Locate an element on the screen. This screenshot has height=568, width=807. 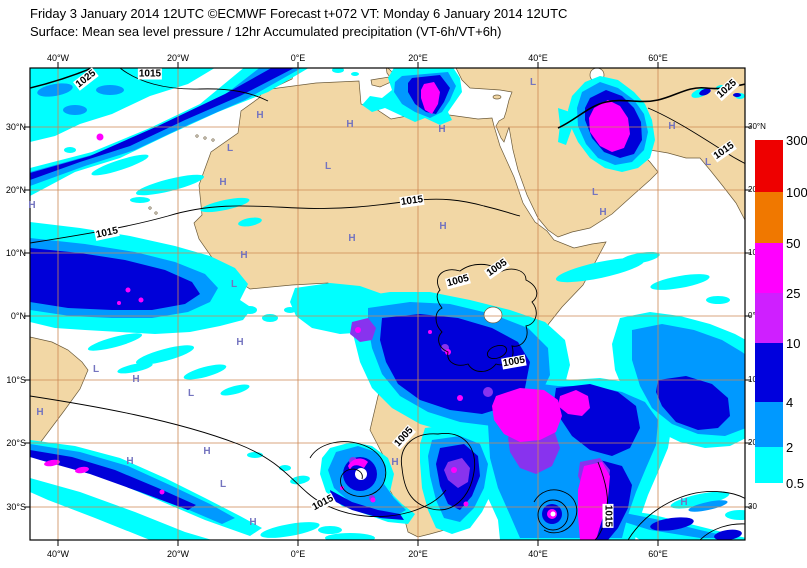
lat-tick-label: 30°S is located at coordinates (16, 507).